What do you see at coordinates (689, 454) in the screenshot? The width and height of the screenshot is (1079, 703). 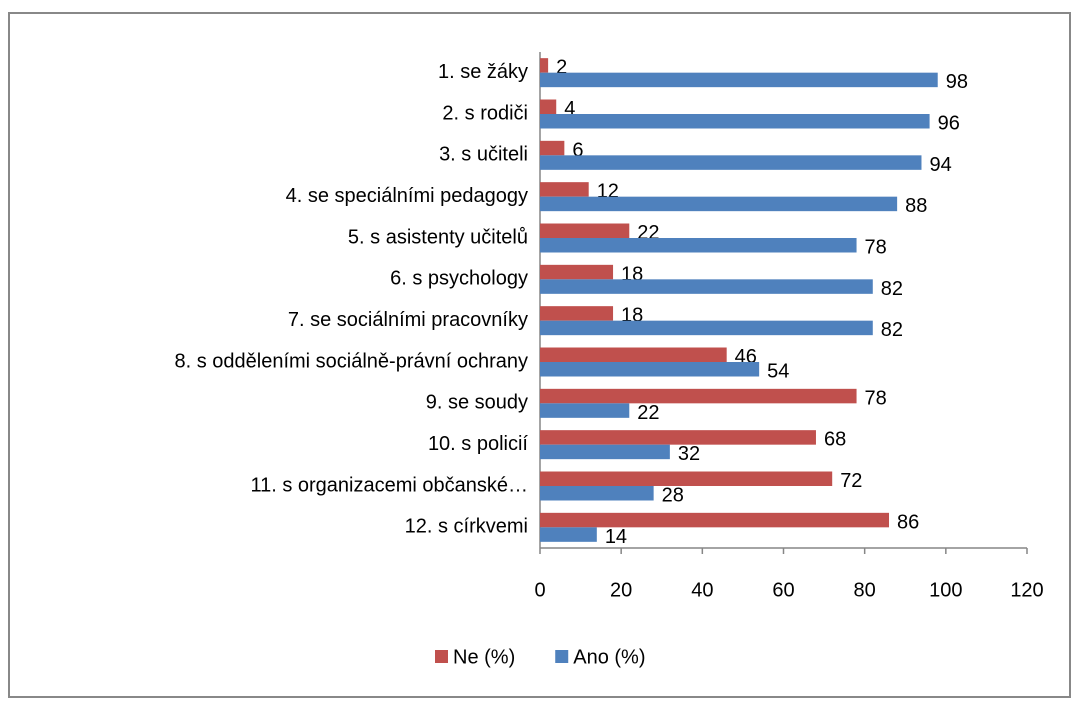 I see `data-label: 32` at bounding box center [689, 454].